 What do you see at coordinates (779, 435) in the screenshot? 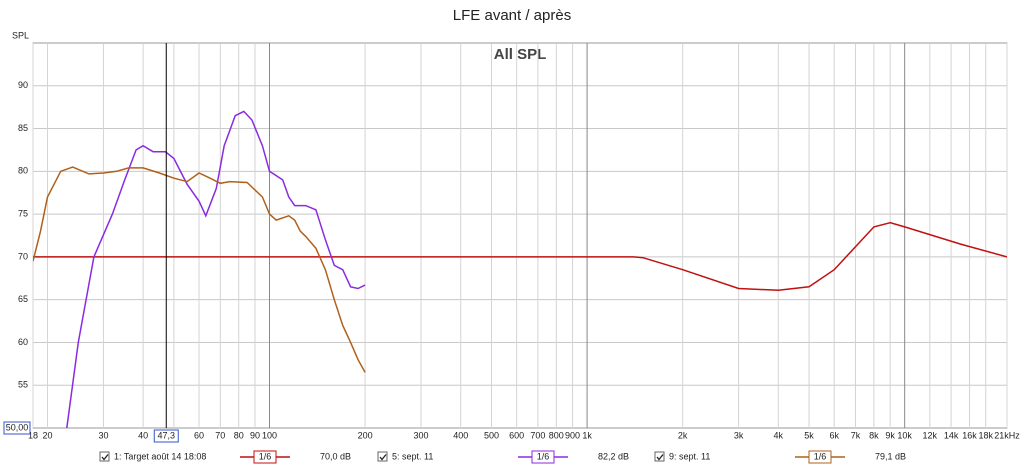
I see `x-tick-label: 4k` at bounding box center [779, 435].